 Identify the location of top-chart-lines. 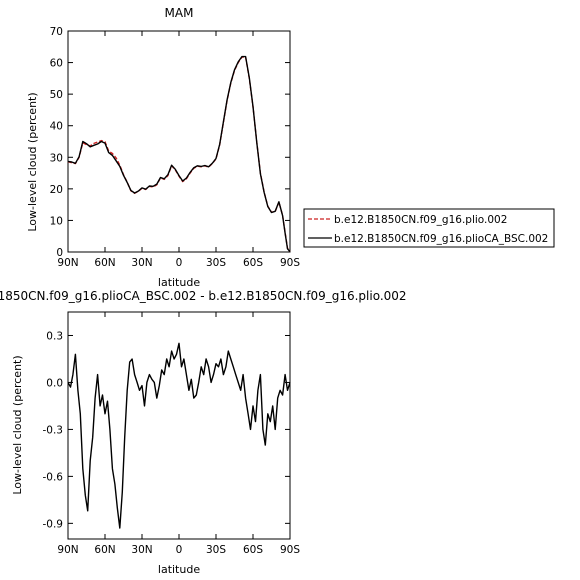
(179, 154).